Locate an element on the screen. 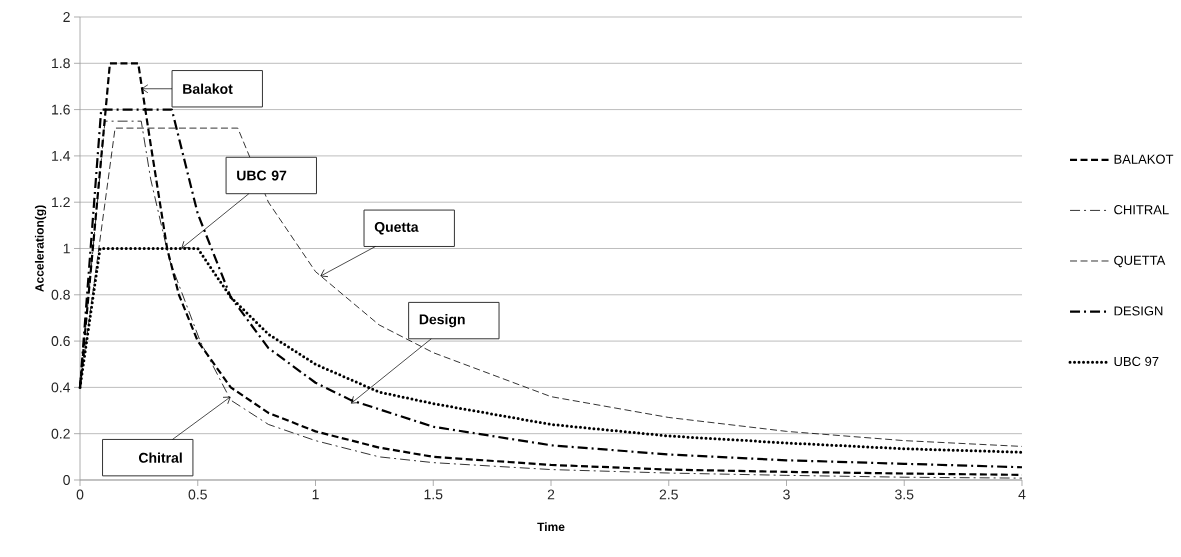 Image resolution: width=1181 pixels, height=557 pixels. y-tick-label: 1 is located at coordinates (66, 248).